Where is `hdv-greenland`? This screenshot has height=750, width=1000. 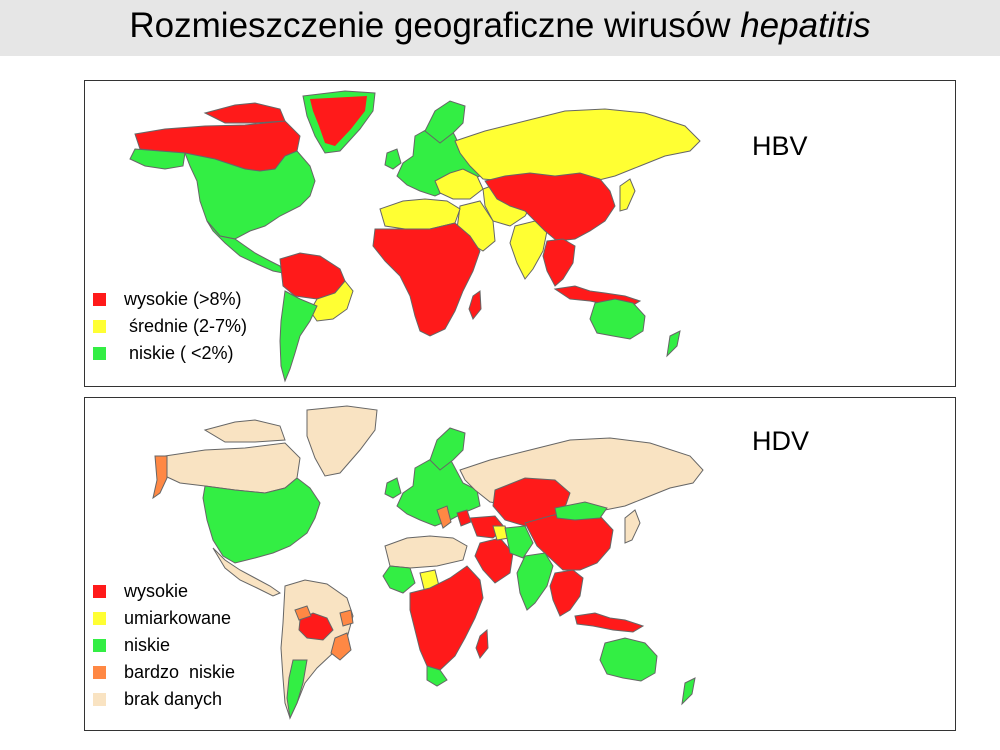 hdv-greenland is located at coordinates (342, 441).